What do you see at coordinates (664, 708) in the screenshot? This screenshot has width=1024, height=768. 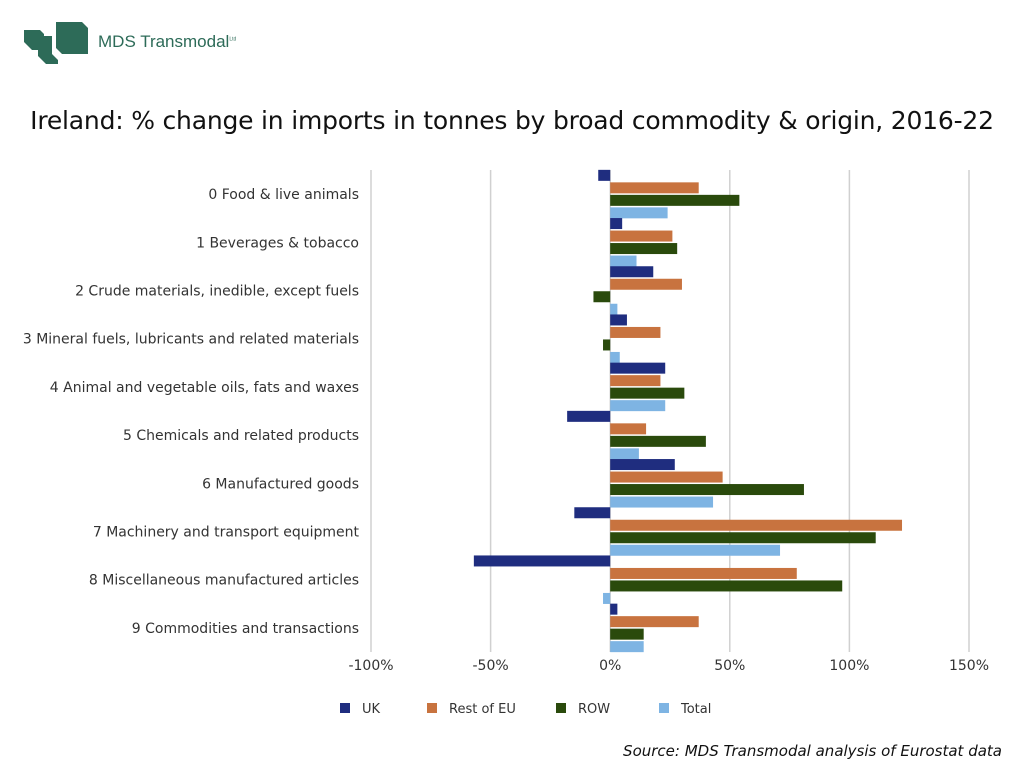 I see `legend-swatch-total` at bounding box center [664, 708].